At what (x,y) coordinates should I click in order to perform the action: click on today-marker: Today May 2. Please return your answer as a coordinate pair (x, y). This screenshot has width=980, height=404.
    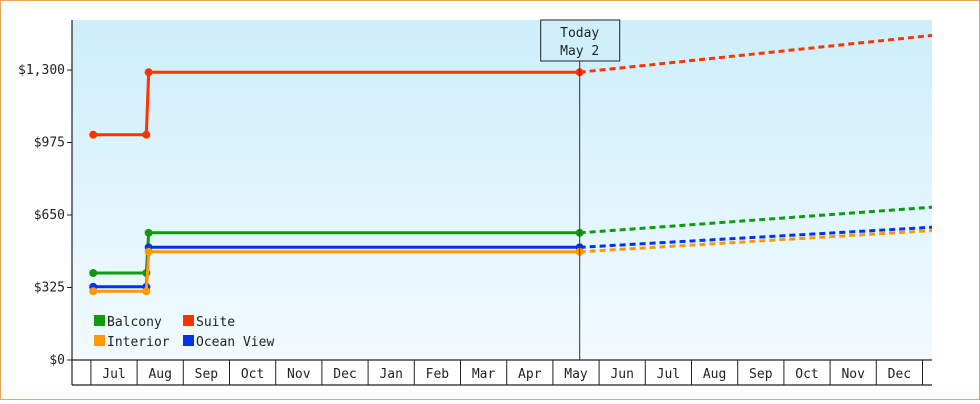
    Looking at the image, I should click on (580, 189).